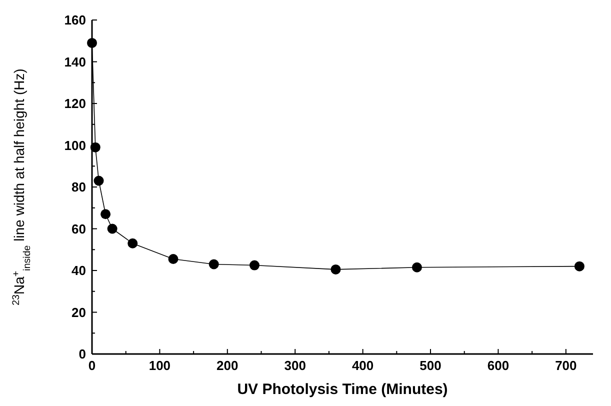 The width and height of the screenshot is (611, 406). I want to click on x-tick-label: 500, so click(431, 365).